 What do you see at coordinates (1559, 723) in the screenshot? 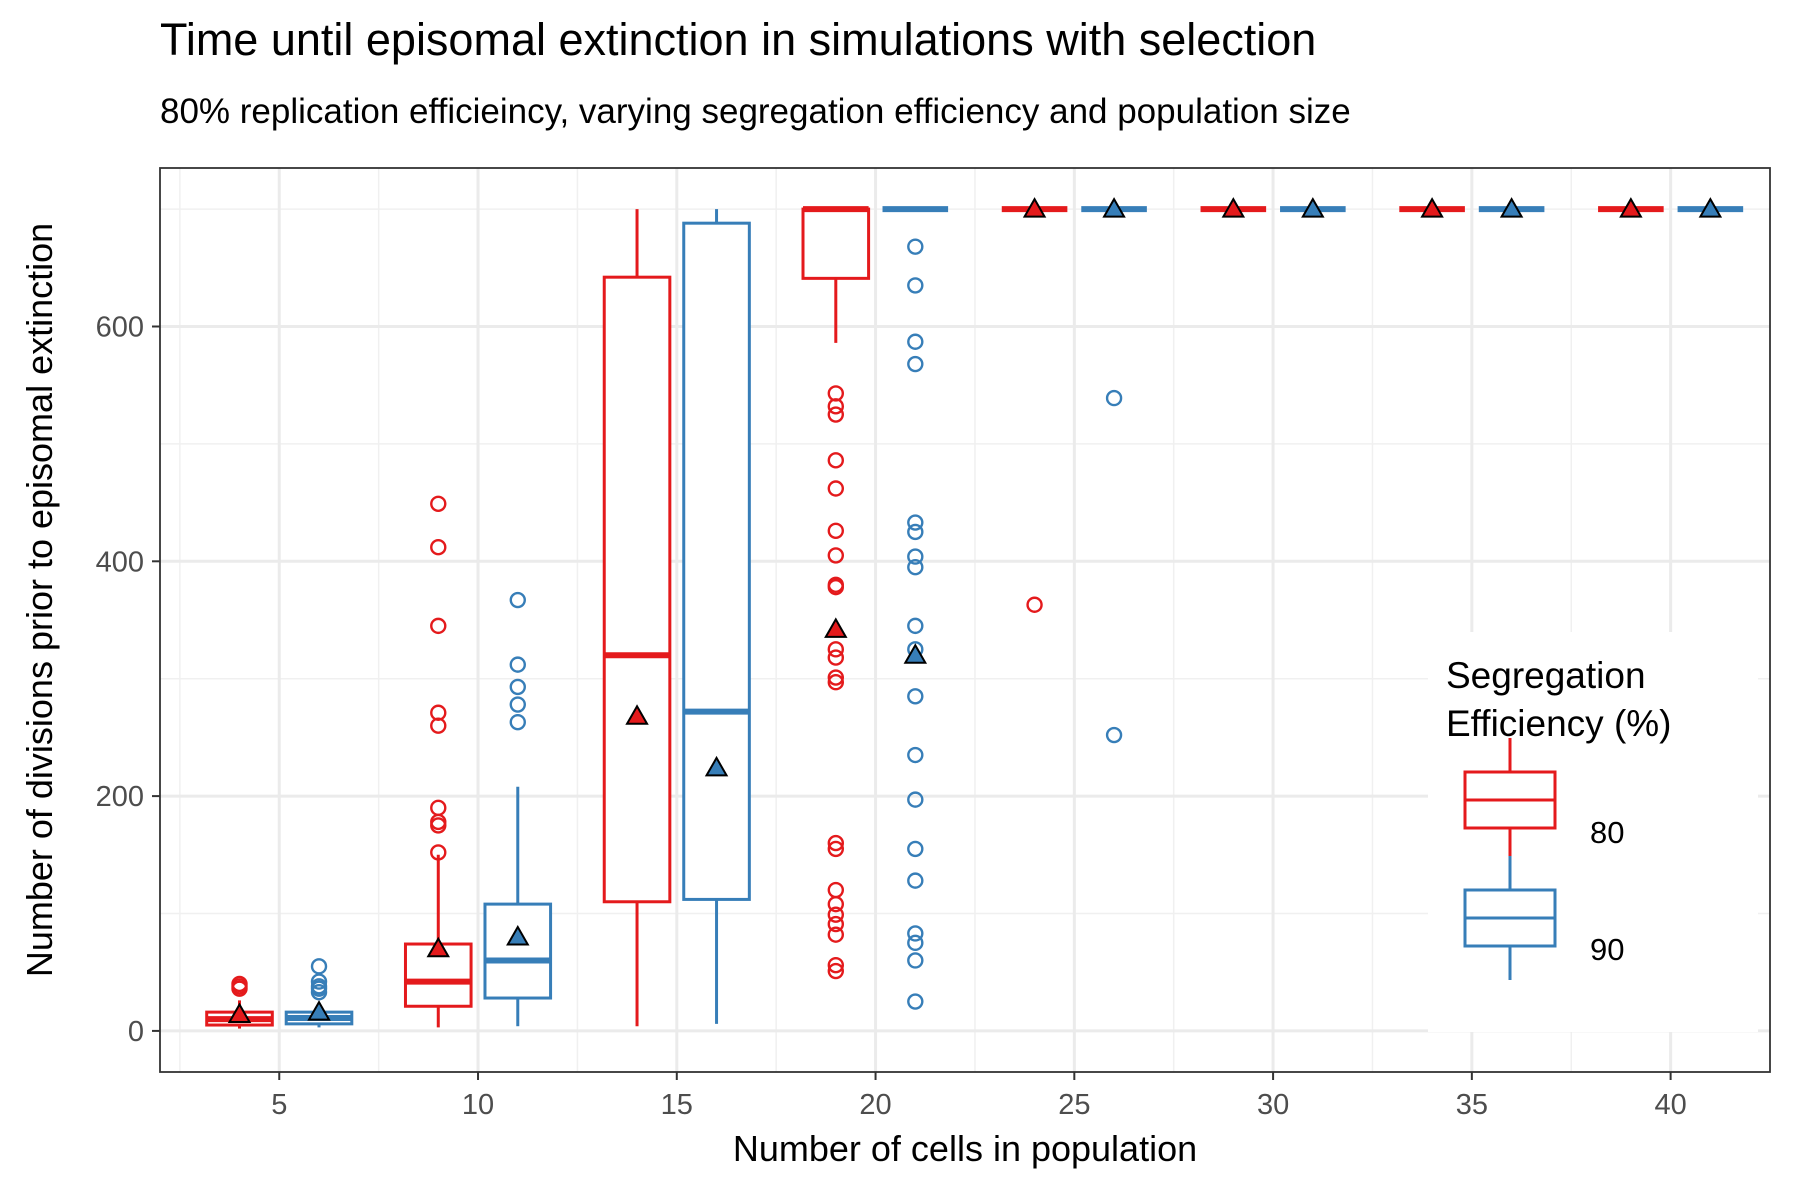
I see `legend-title-line2: Efficiency (%)` at bounding box center [1559, 723].